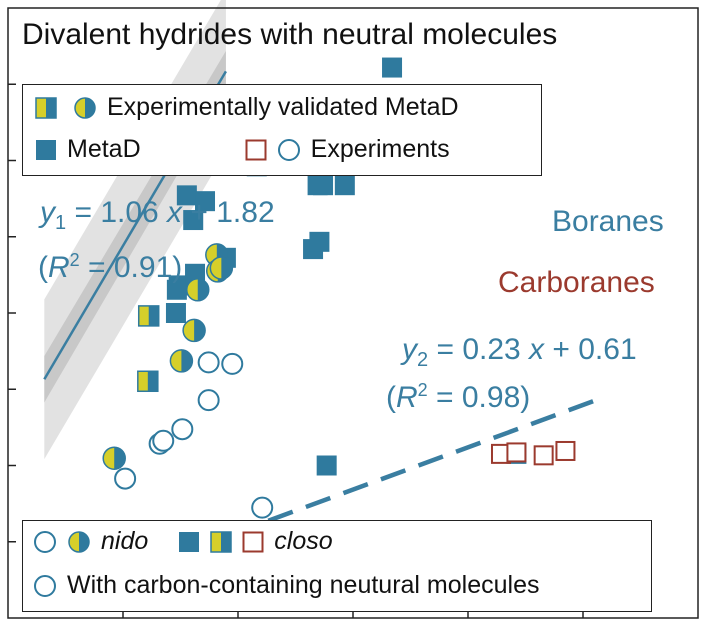  Describe the element at coordinates (104, 149) in the screenshot. I see `legend-metad-label: MetaD` at that location.